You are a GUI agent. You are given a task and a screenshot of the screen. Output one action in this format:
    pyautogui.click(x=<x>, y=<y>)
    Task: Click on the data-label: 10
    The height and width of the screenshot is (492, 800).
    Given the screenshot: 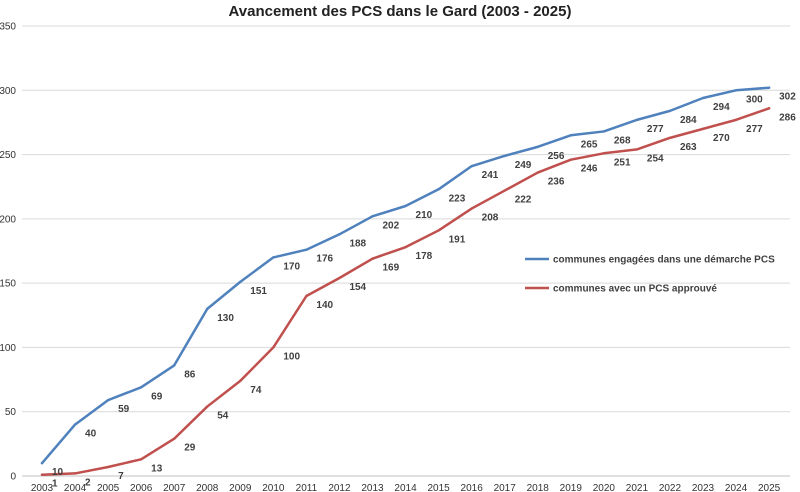 What is the action you would take?
    pyautogui.click(x=58, y=472)
    